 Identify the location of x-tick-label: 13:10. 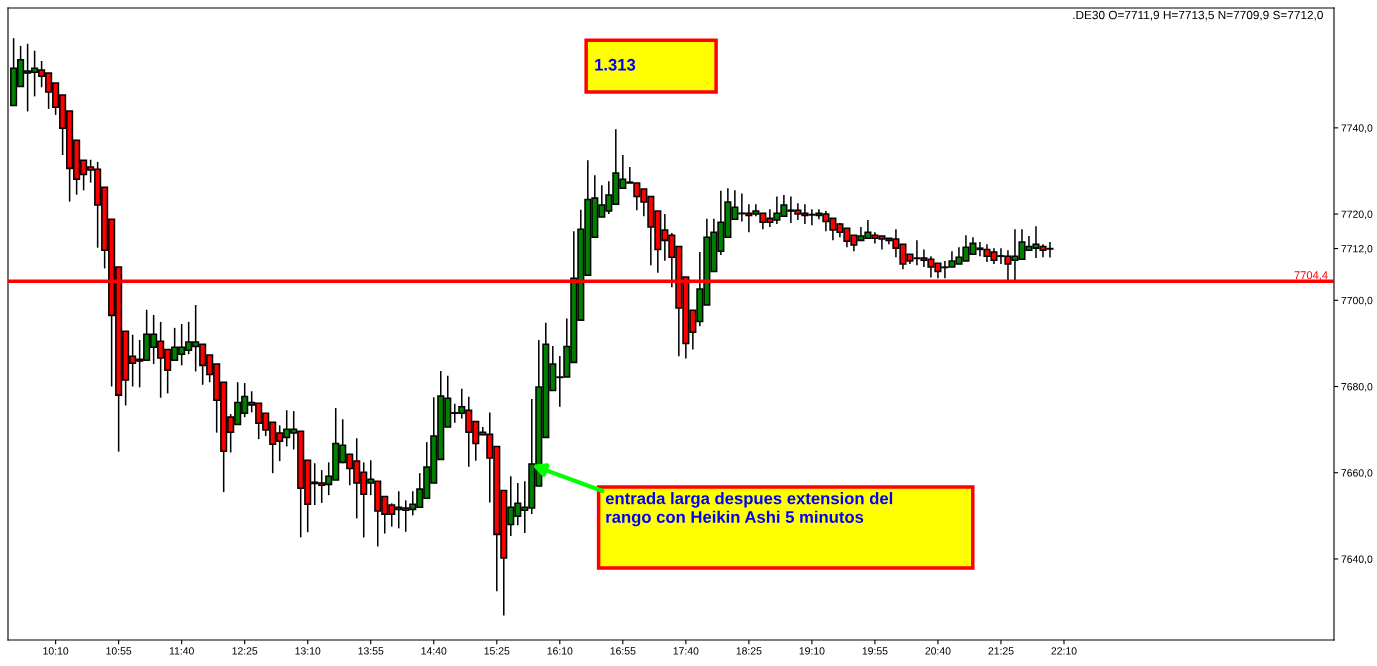
(308, 651).